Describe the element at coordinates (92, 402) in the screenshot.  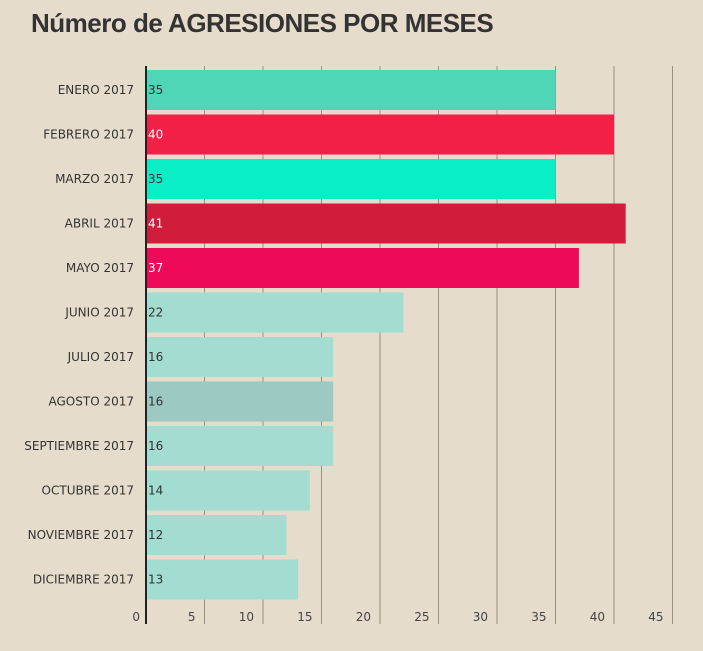
I see `category-label: AGOSTO 2017` at that location.